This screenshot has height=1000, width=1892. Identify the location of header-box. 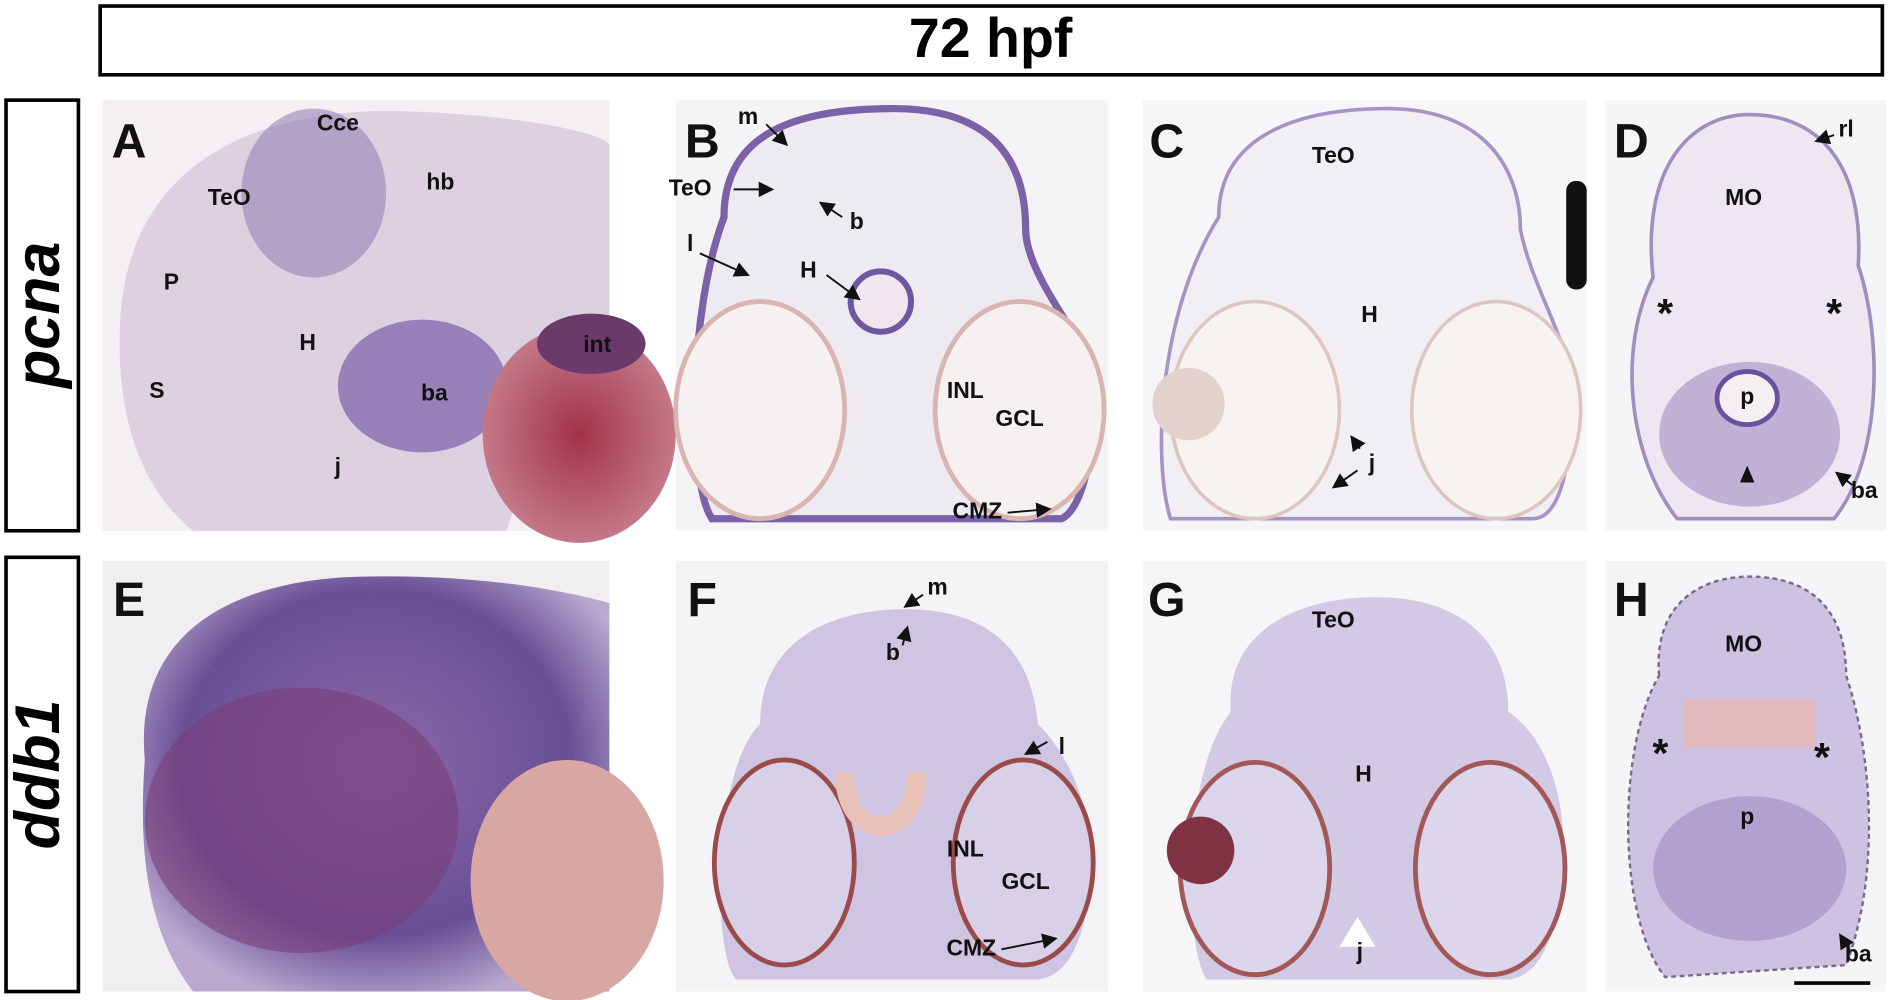
(991, 40).